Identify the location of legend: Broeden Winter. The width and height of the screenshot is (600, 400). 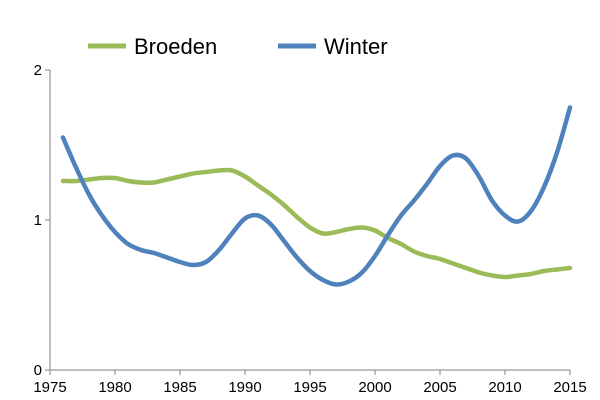
(238, 46).